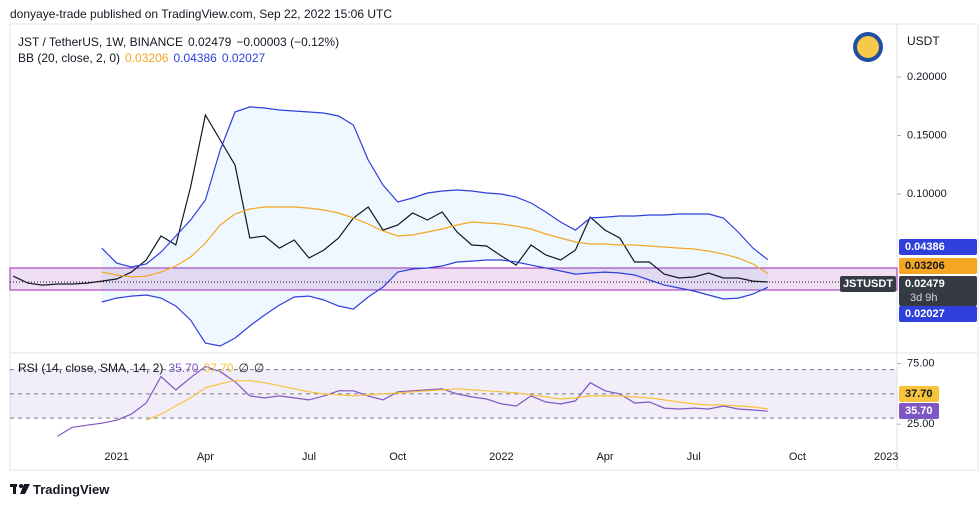 The height and width of the screenshot is (506, 979). What do you see at coordinates (243, 58) in the screenshot?
I see `bb-lower-value: 0.02027` at bounding box center [243, 58].